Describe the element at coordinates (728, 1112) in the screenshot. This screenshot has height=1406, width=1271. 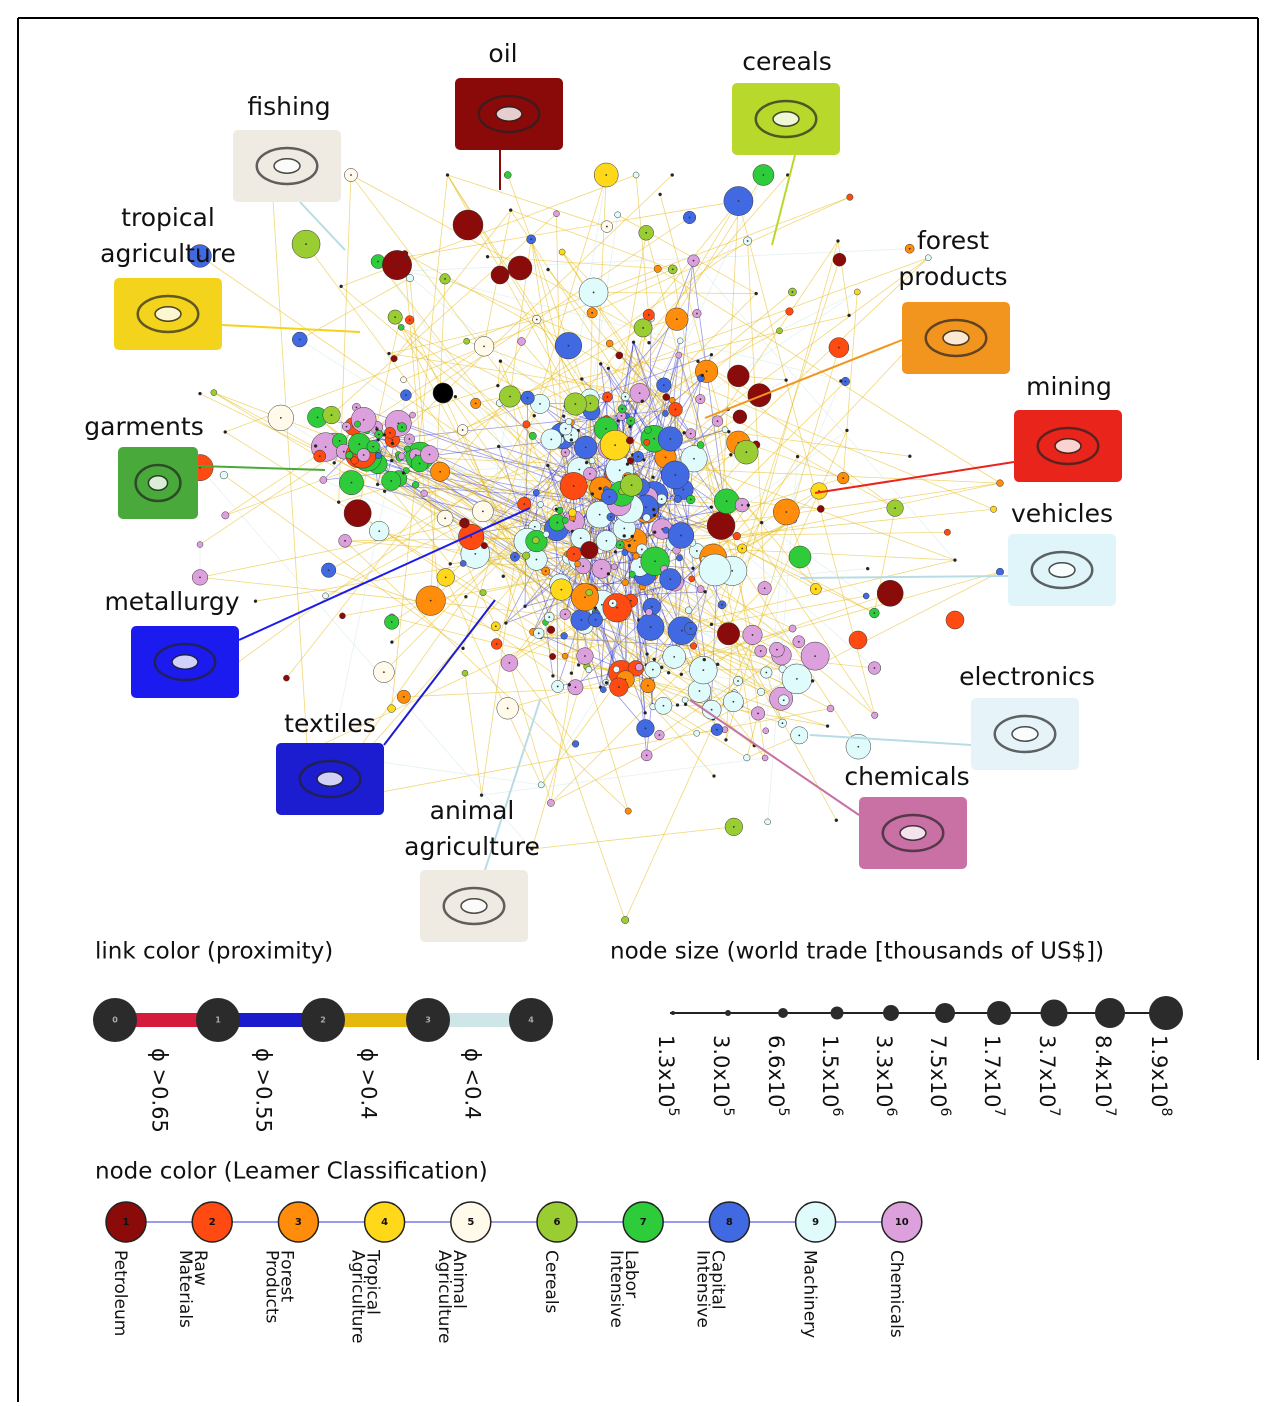
I see `size-label-exponent: 5` at that location.